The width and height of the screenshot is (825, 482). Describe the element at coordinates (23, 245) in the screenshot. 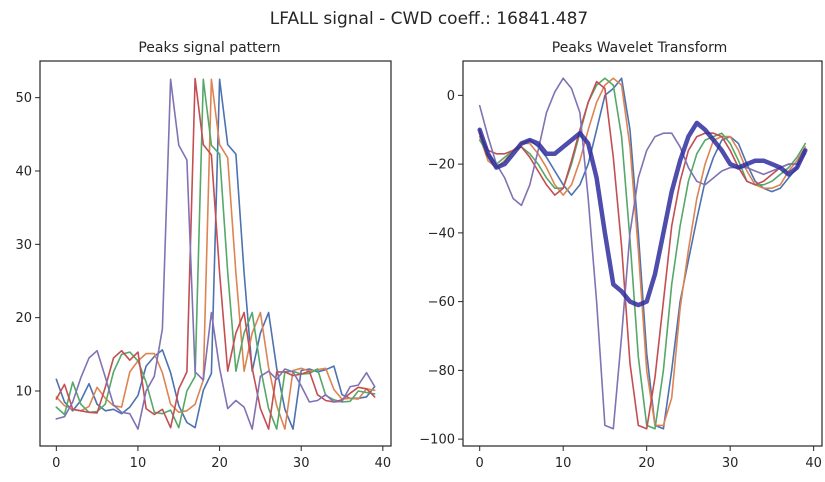

I see `panel-0-y-tick-label: 30` at that location.